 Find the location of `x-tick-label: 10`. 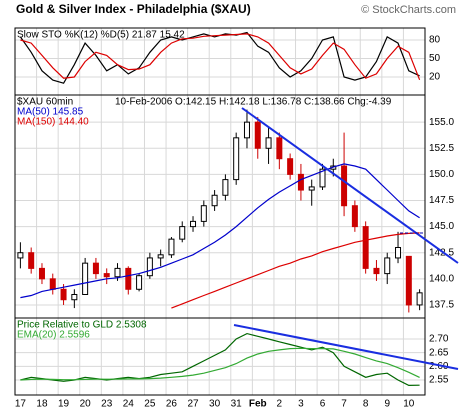

x-tick-label: 10 is located at coordinates (409, 404).